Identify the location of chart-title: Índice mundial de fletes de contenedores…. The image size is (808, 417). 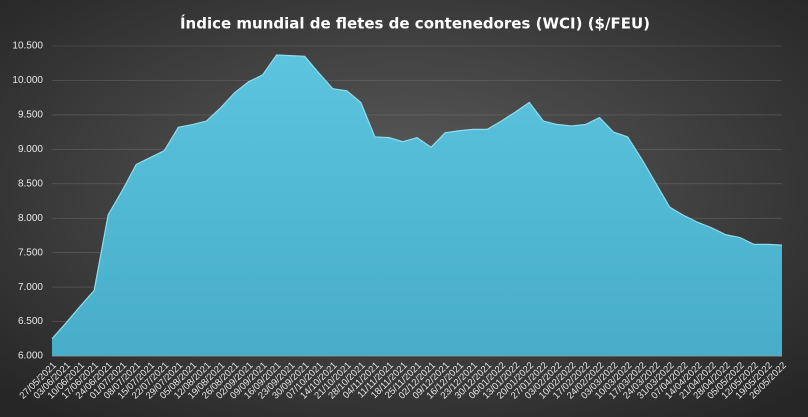
(415, 23).